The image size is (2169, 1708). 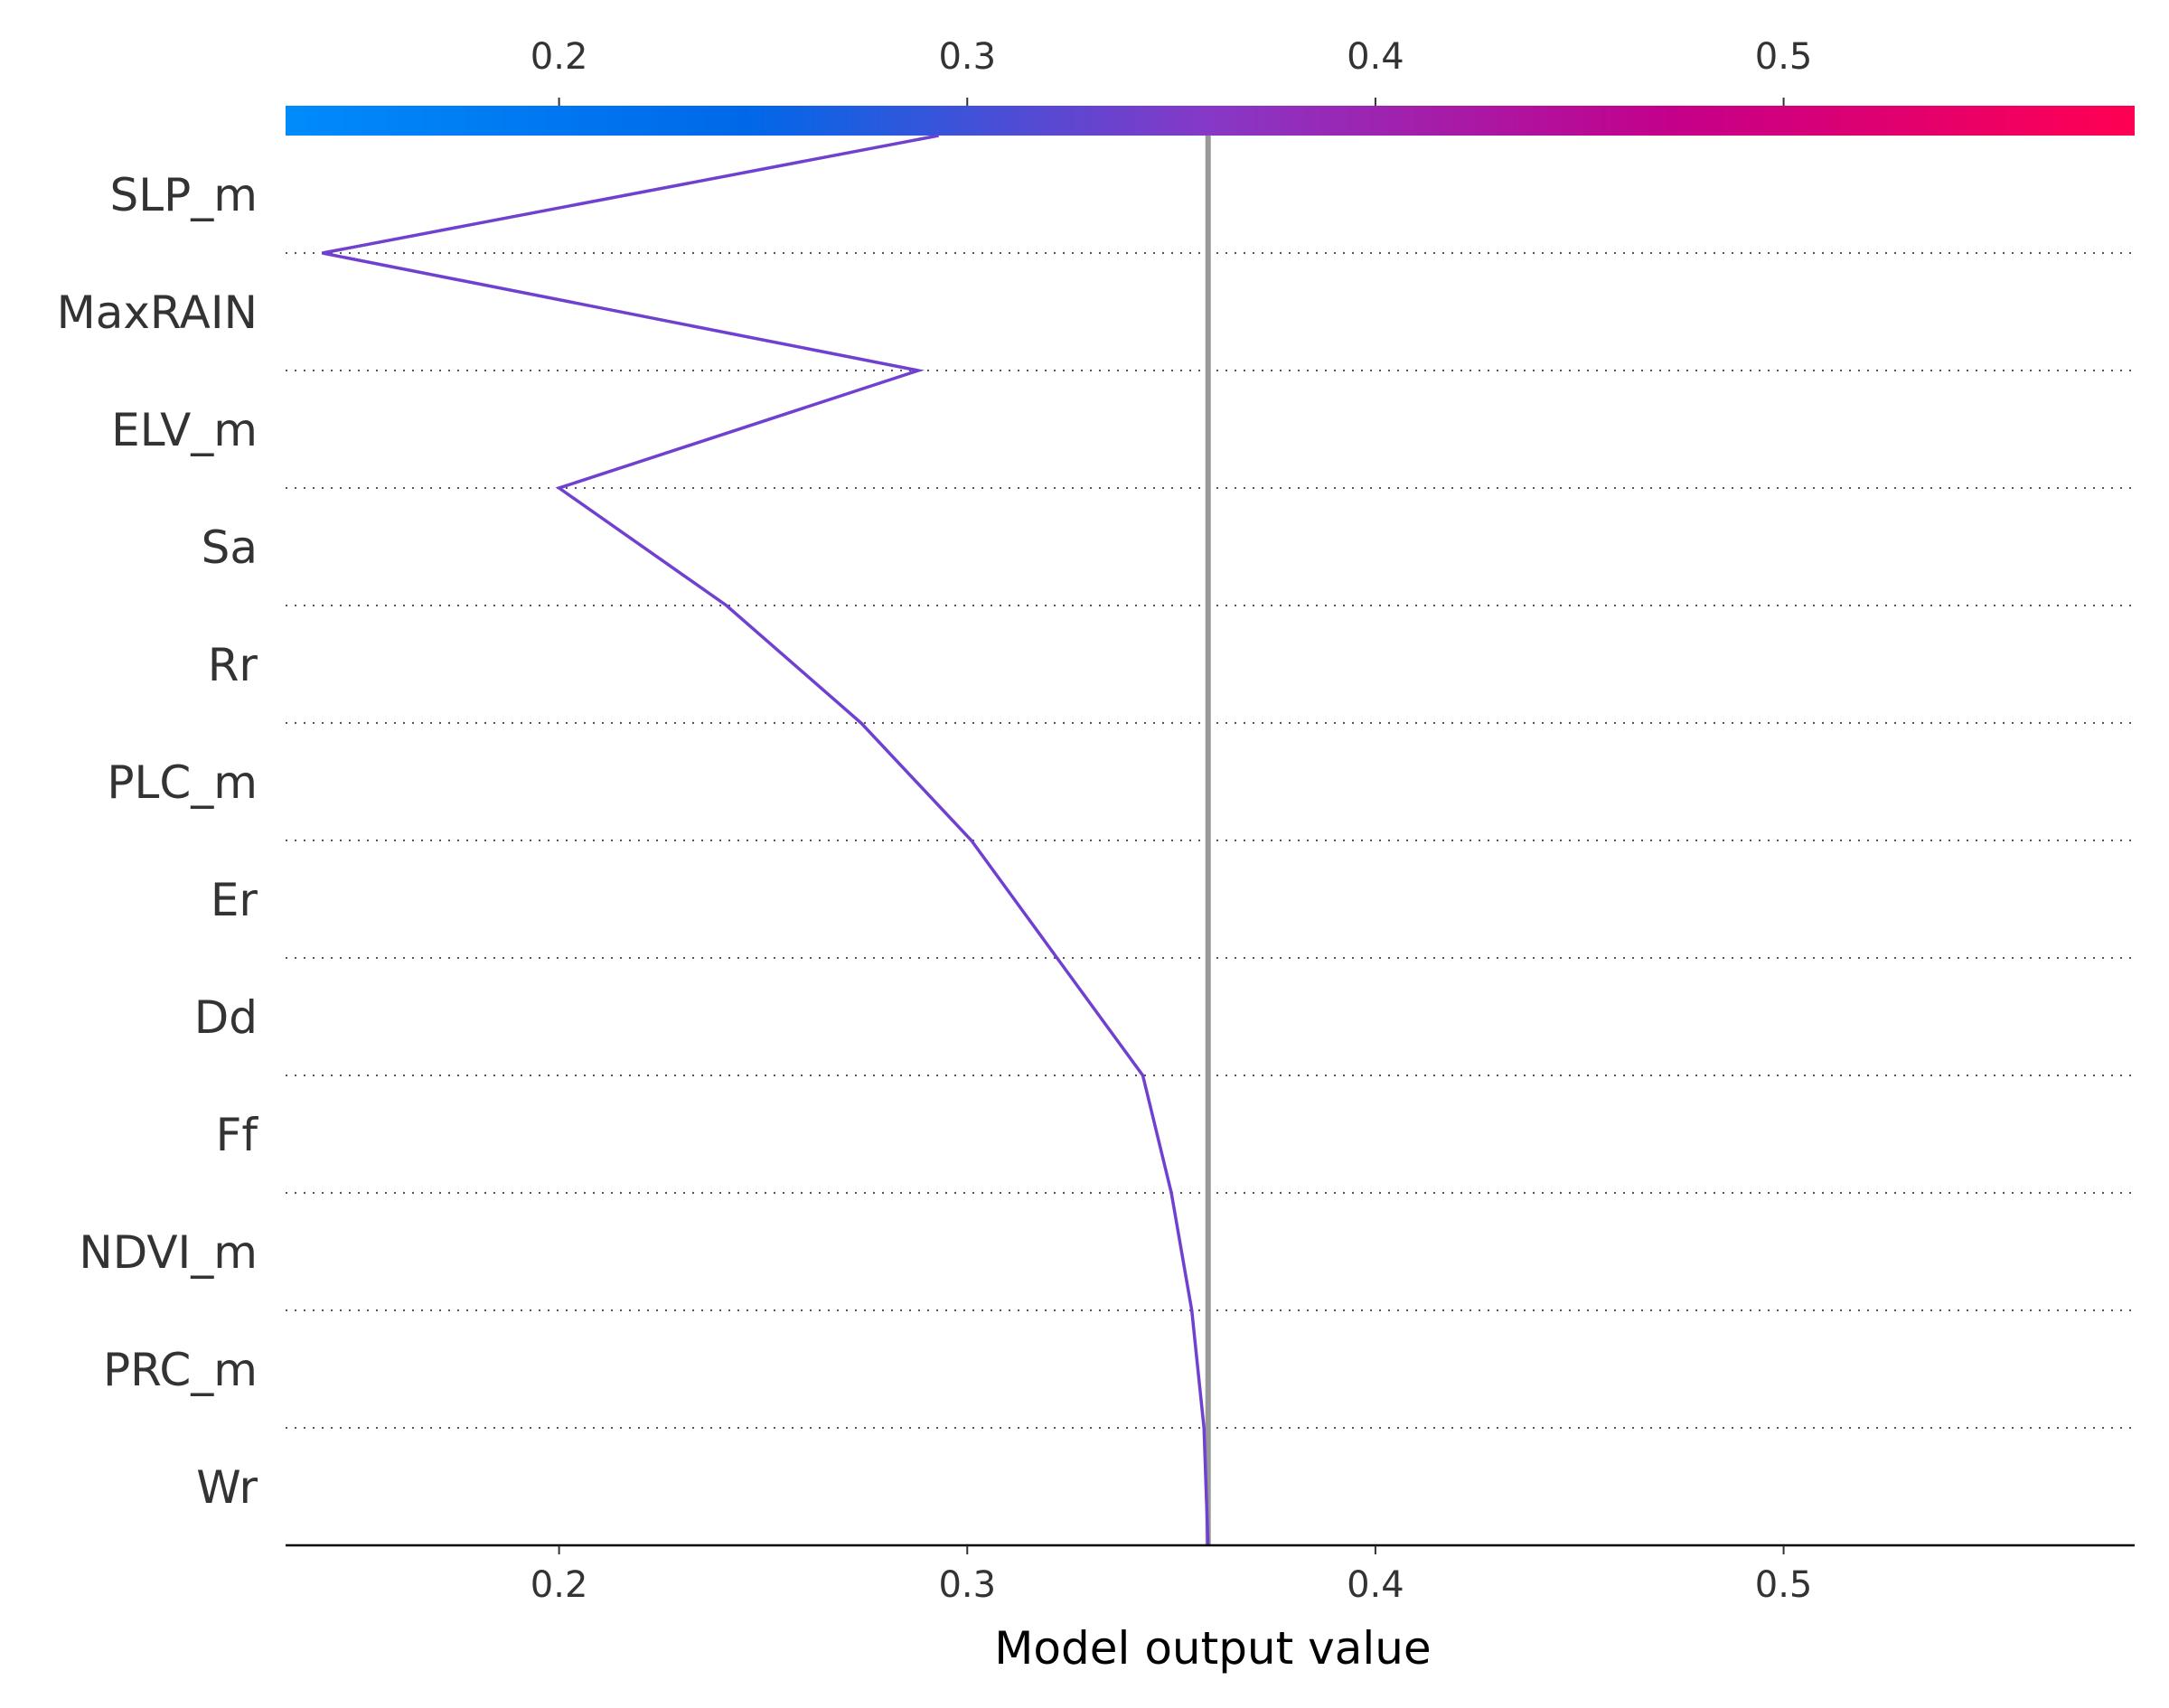 What do you see at coordinates (233, 665) in the screenshot?
I see `feature-label: Rr` at bounding box center [233, 665].